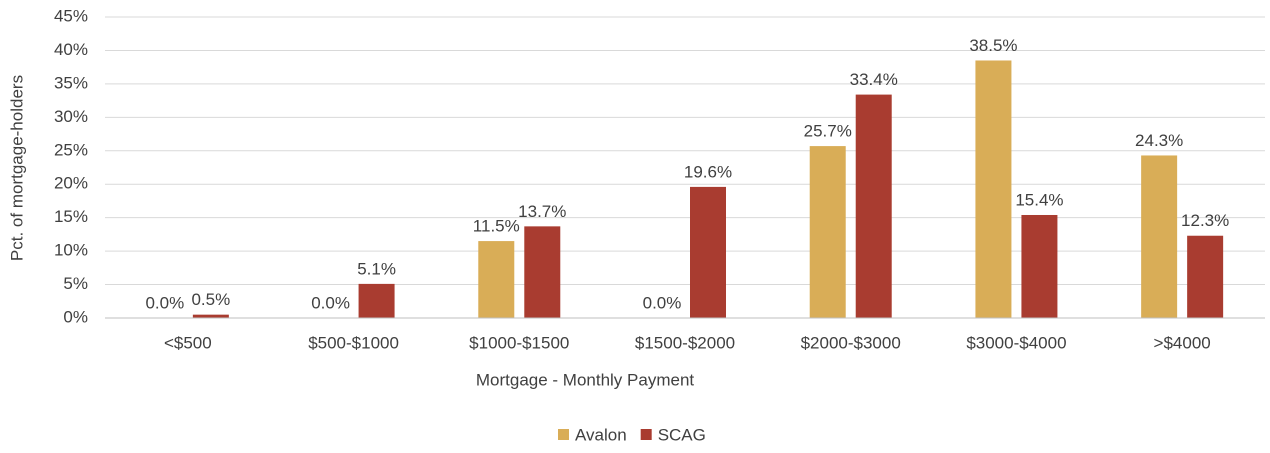 This screenshot has width=1270, height=453. What do you see at coordinates (16, 168) in the screenshot?
I see `y-axis-title: Pct. of mortgage-holders` at bounding box center [16, 168].